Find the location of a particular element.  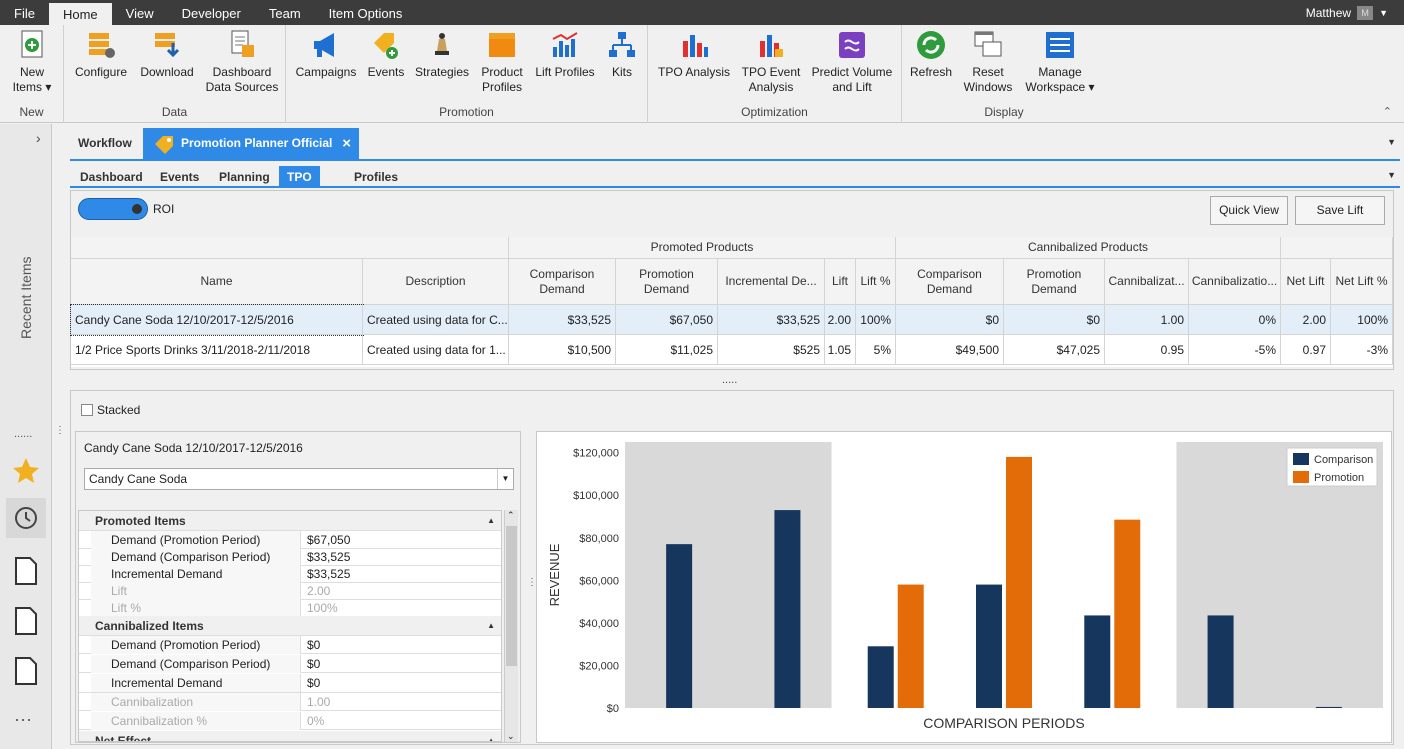

subtab-tpo: TPO is located at coordinates (299, 176).